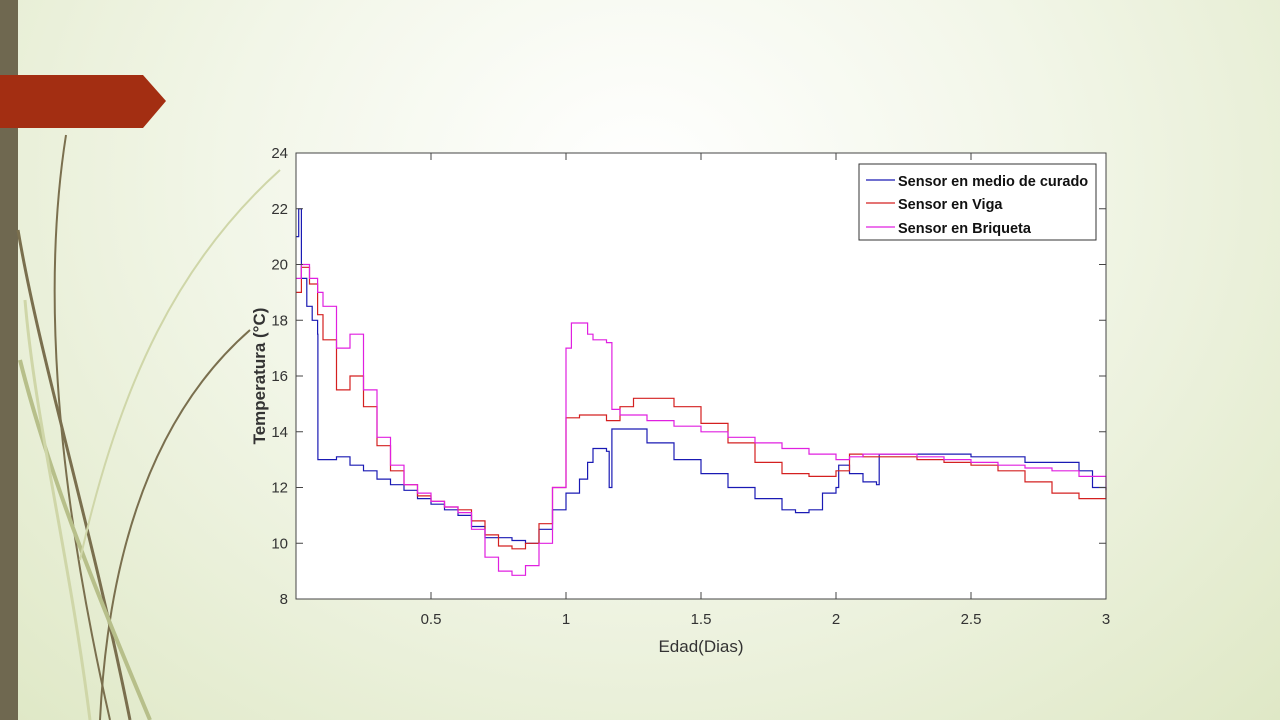  Describe the element at coordinates (965, 229) in the screenshot. I see `legend-label-briqueta: Sensor en Briqueta` at that location.